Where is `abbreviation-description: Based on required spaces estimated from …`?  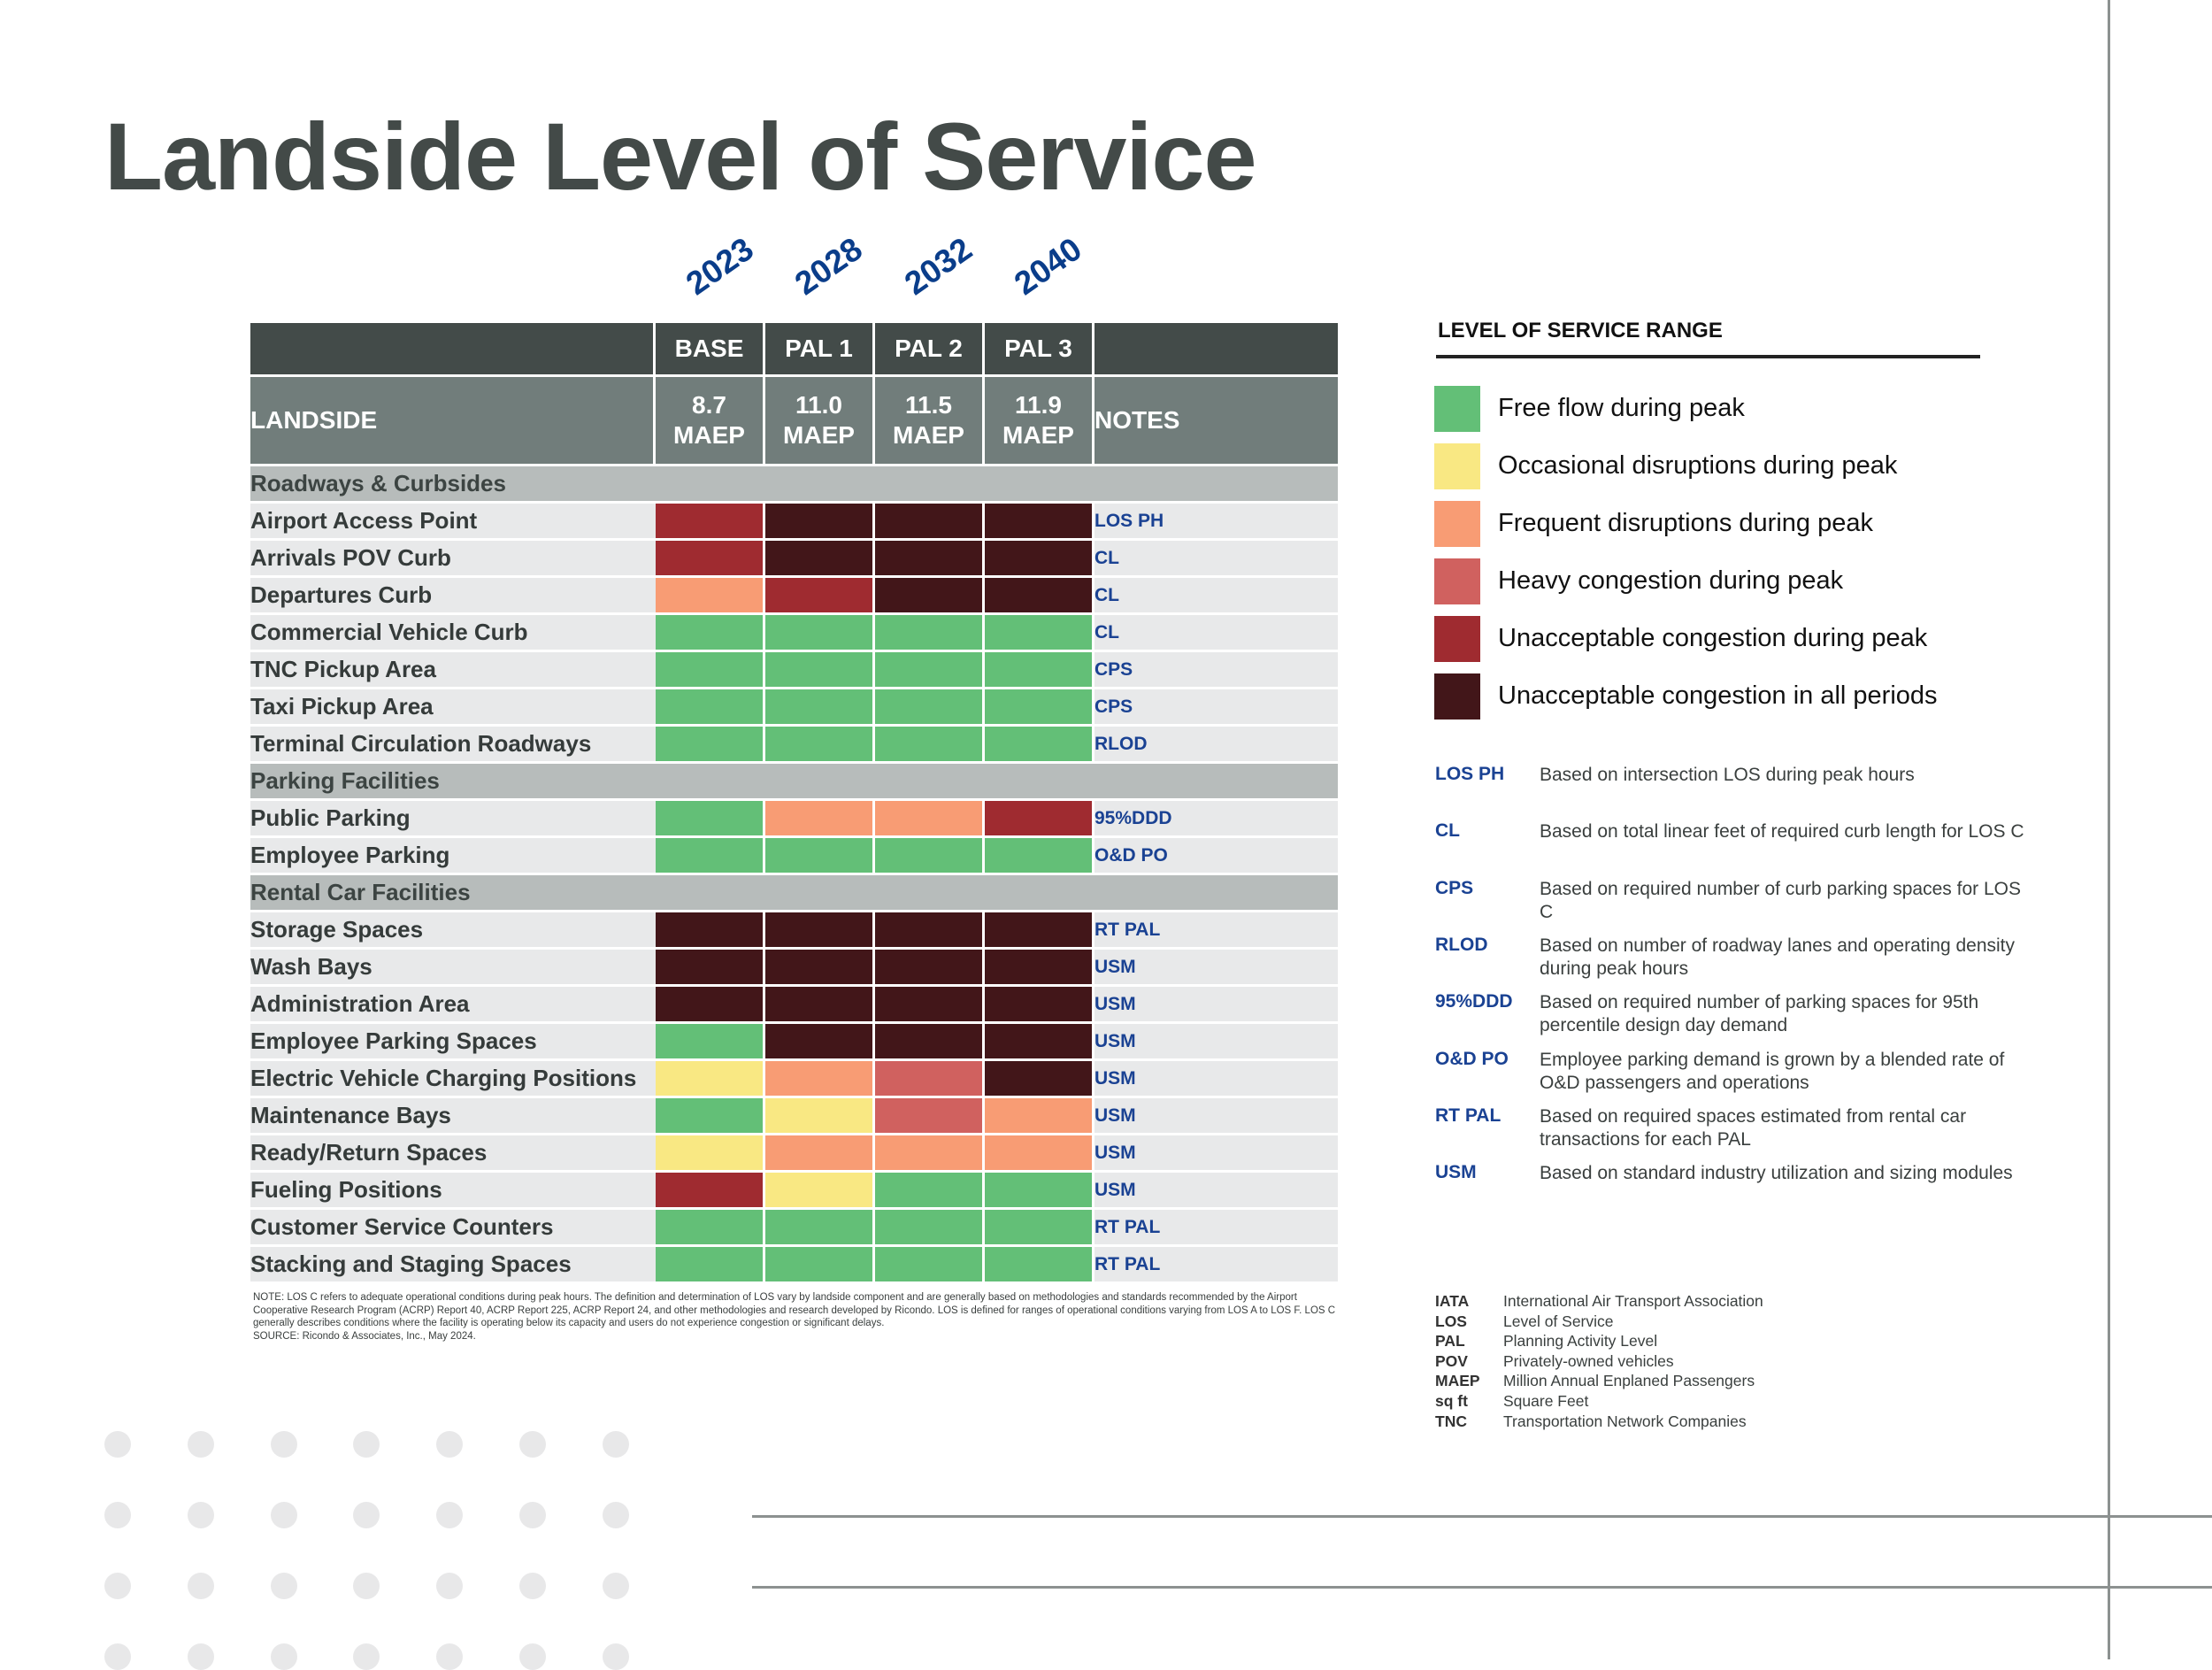
abbreviation-description: Based on required spaces estimated from … is located at coordinates (1754, 1128).